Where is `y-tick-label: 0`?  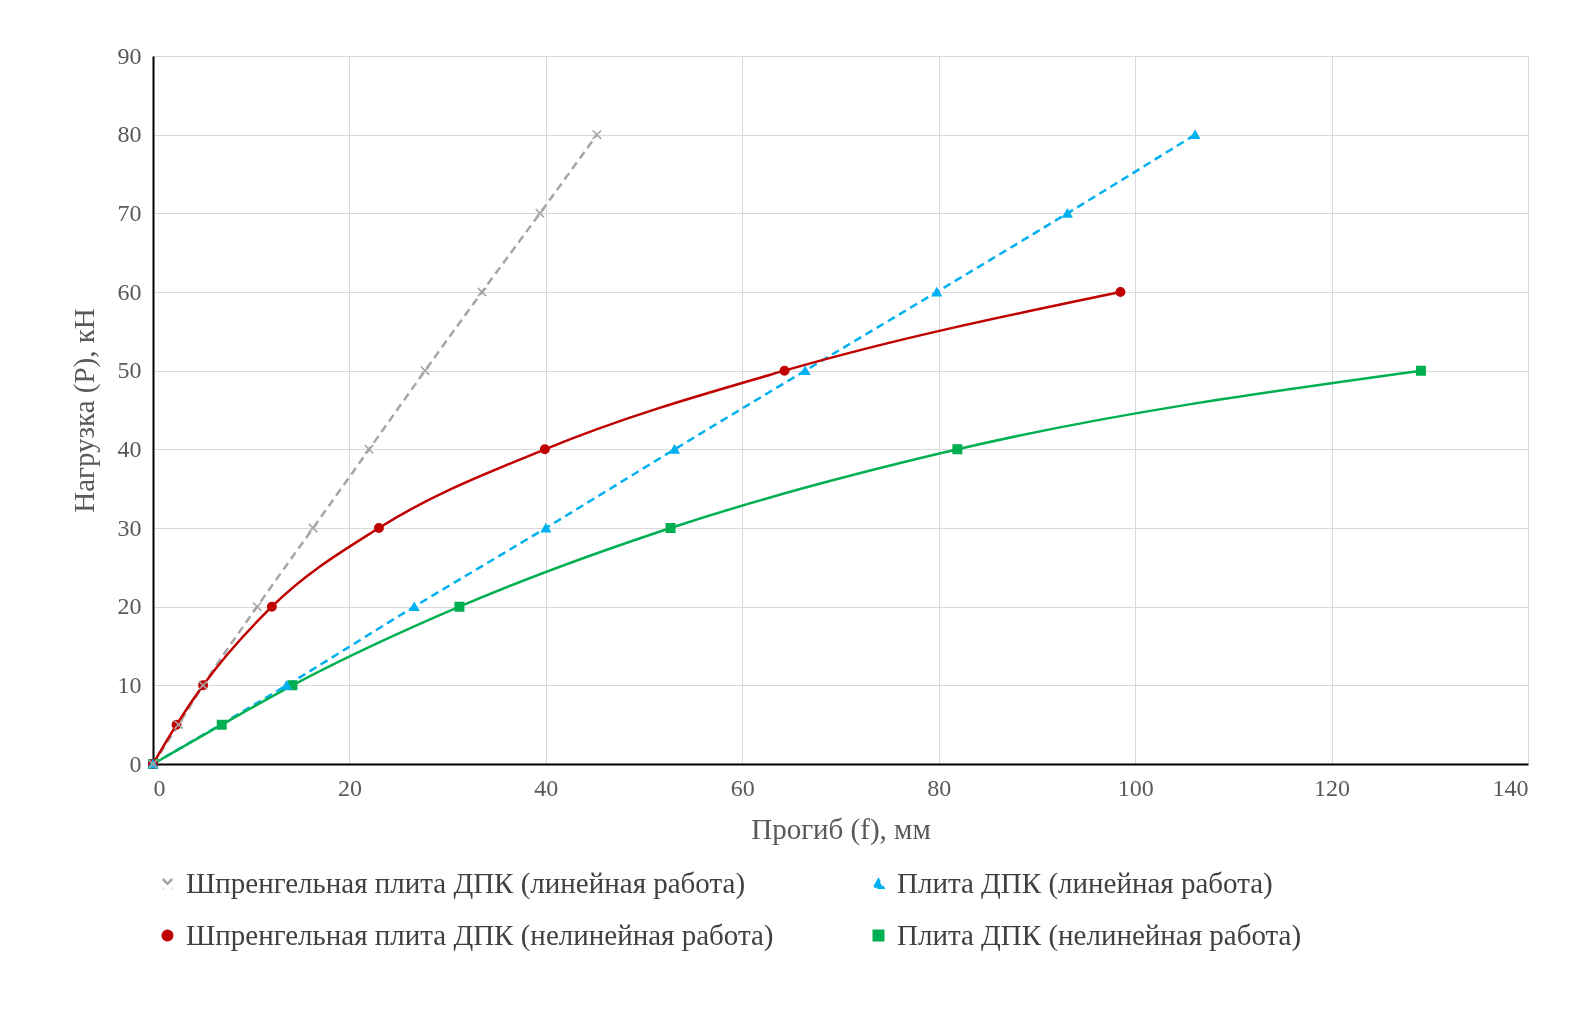
y-tick-label: 0 is located at coordinates (135, 763).